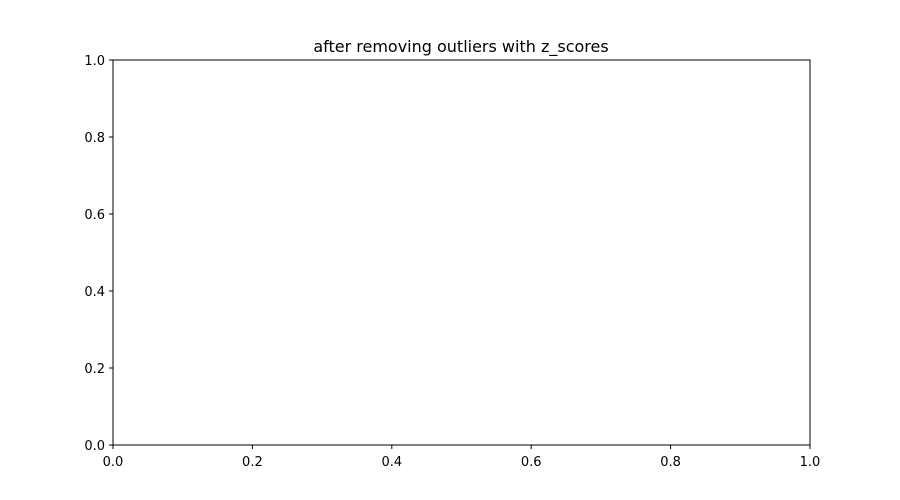 The width and height of the screenshot is (900, 500). What do you see at coordinates (391, 462) in the screenshot?
I see `x-tick-label: 0.4` at bounding box center [391, 462].